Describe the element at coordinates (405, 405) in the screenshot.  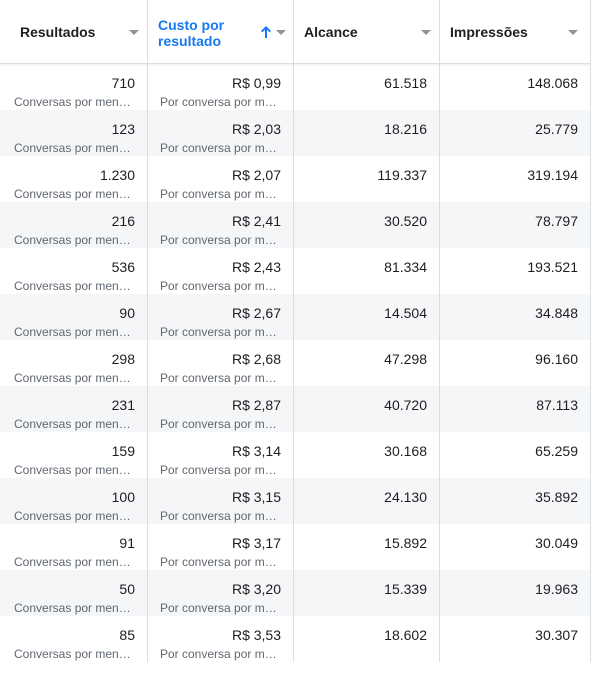
I see `cell-value: 40.720` at that location.